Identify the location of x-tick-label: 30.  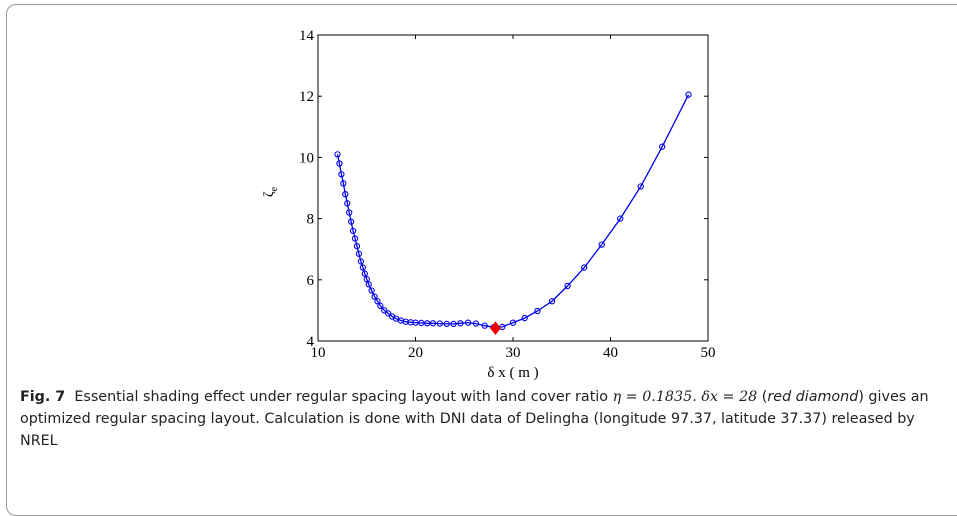
(513, 353).